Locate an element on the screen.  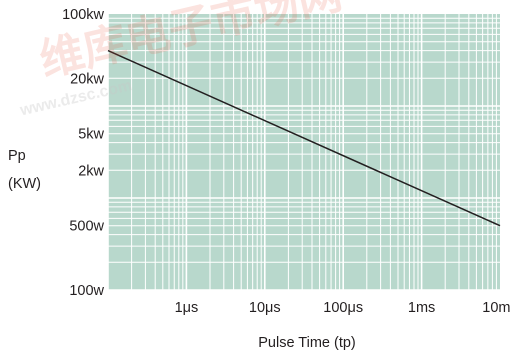
x-tick-label: 10ms is located at coordinates (496, 308).